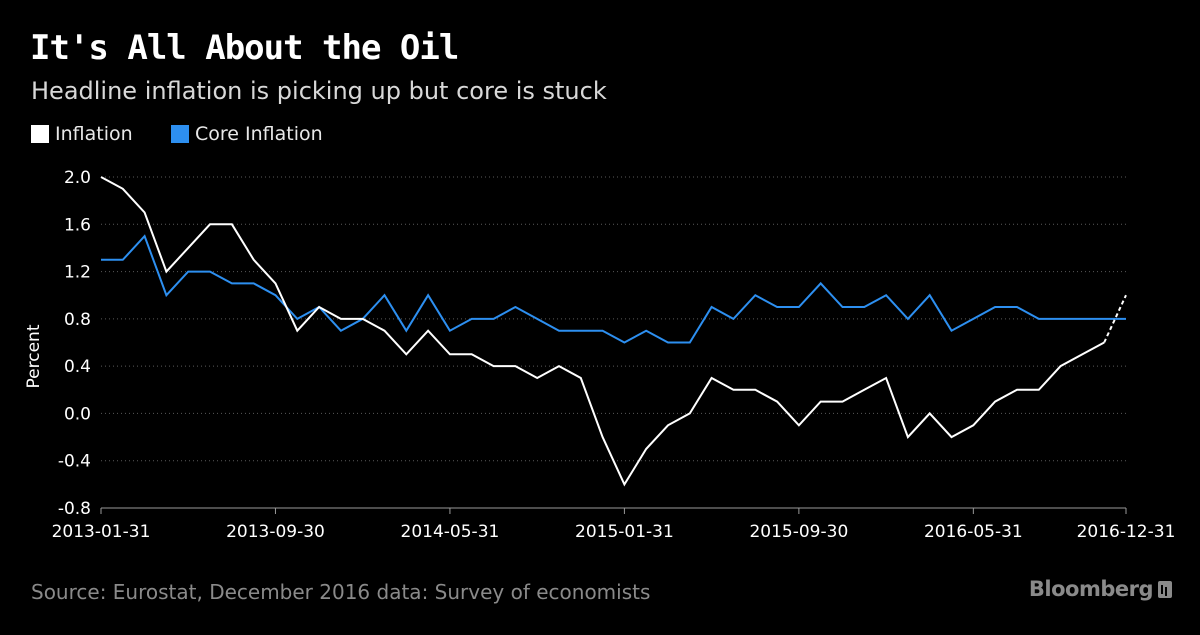 The width and height of the screenshot is (1200, 635). I want to click on legend-item-inflation: Inflation, so click(82, 134).